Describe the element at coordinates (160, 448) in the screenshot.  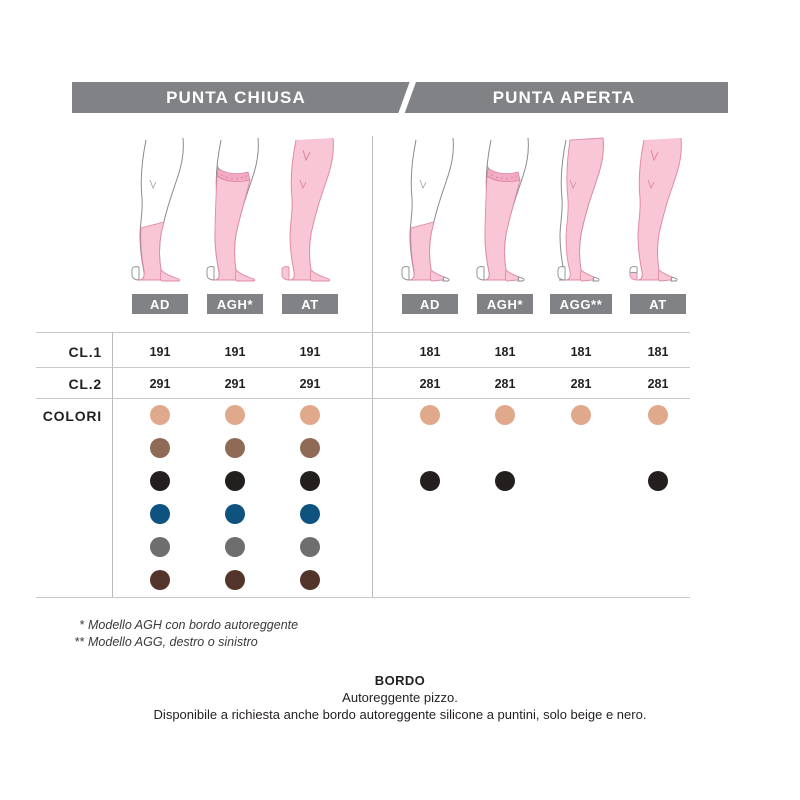
I see `color-swatch-punta-chiusa-ad-tan` at that location.